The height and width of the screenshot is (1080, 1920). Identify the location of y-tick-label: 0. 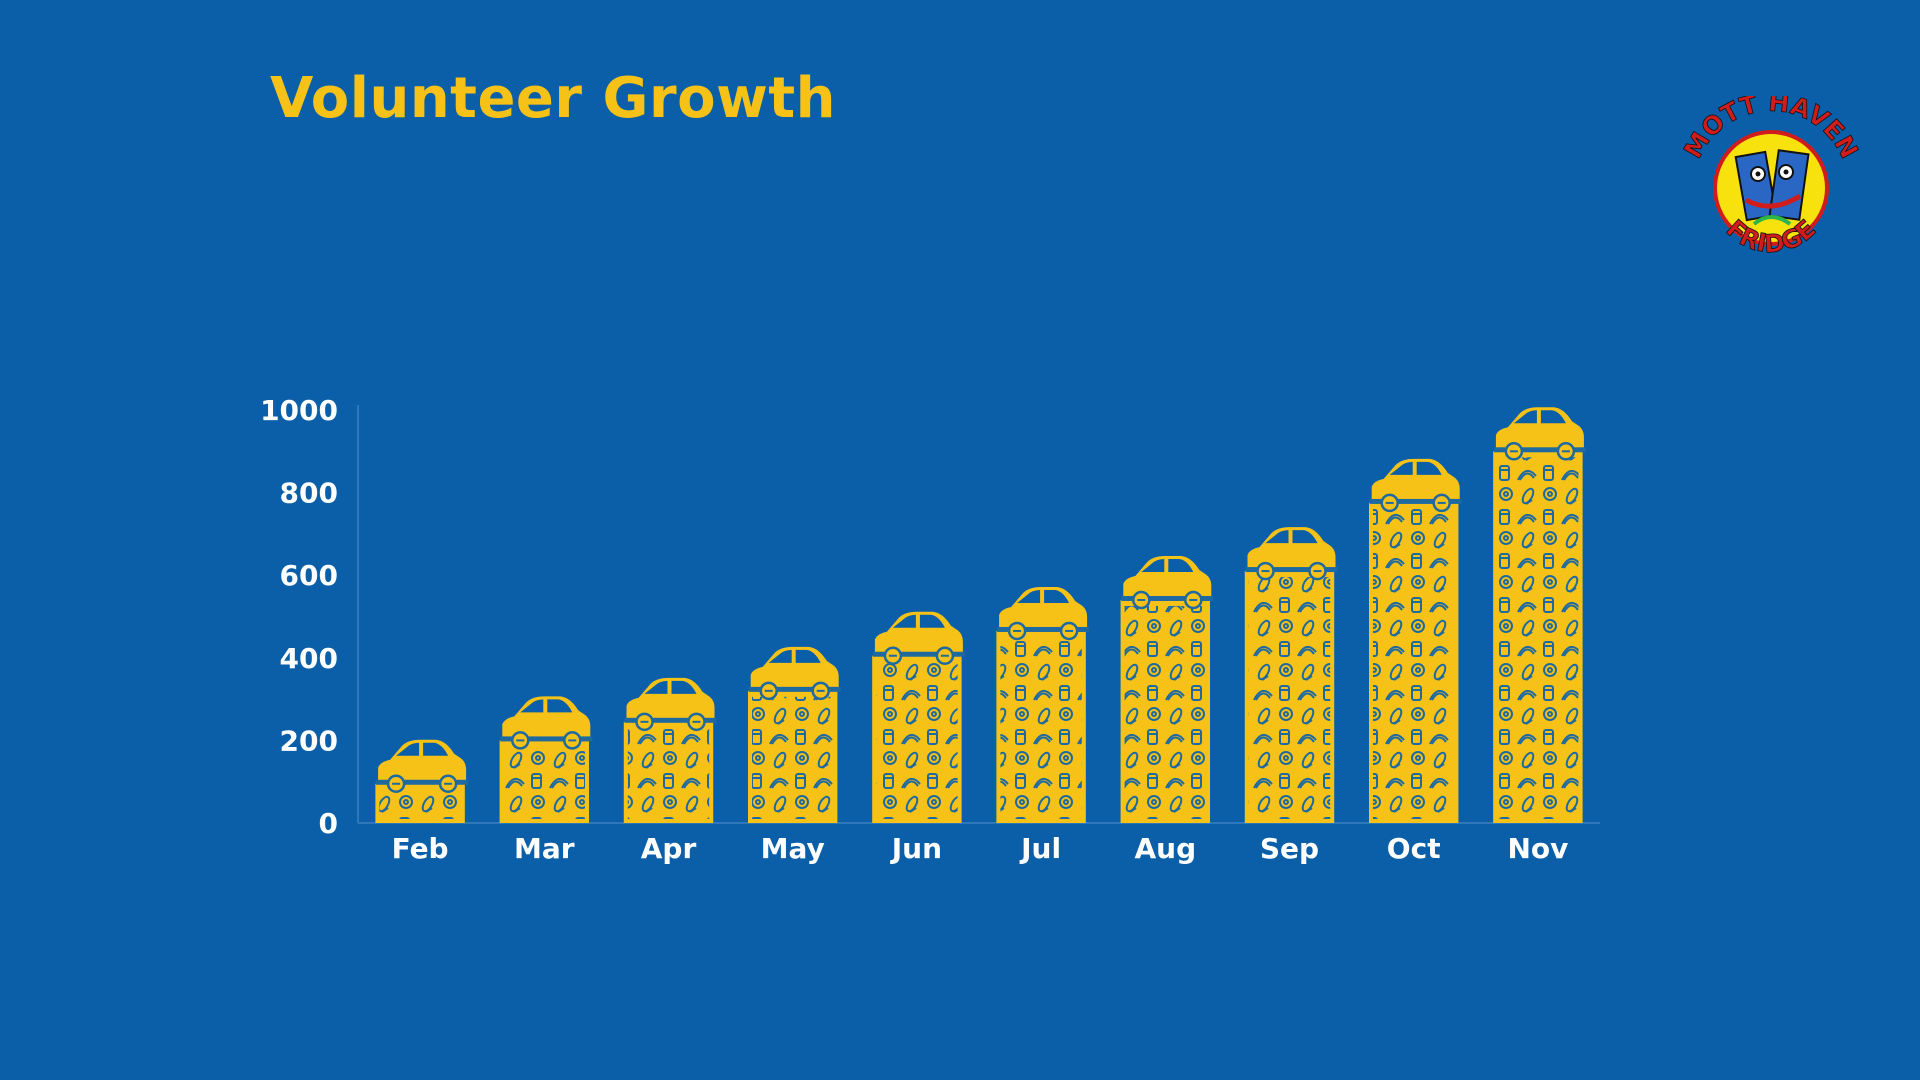
(328, 823).